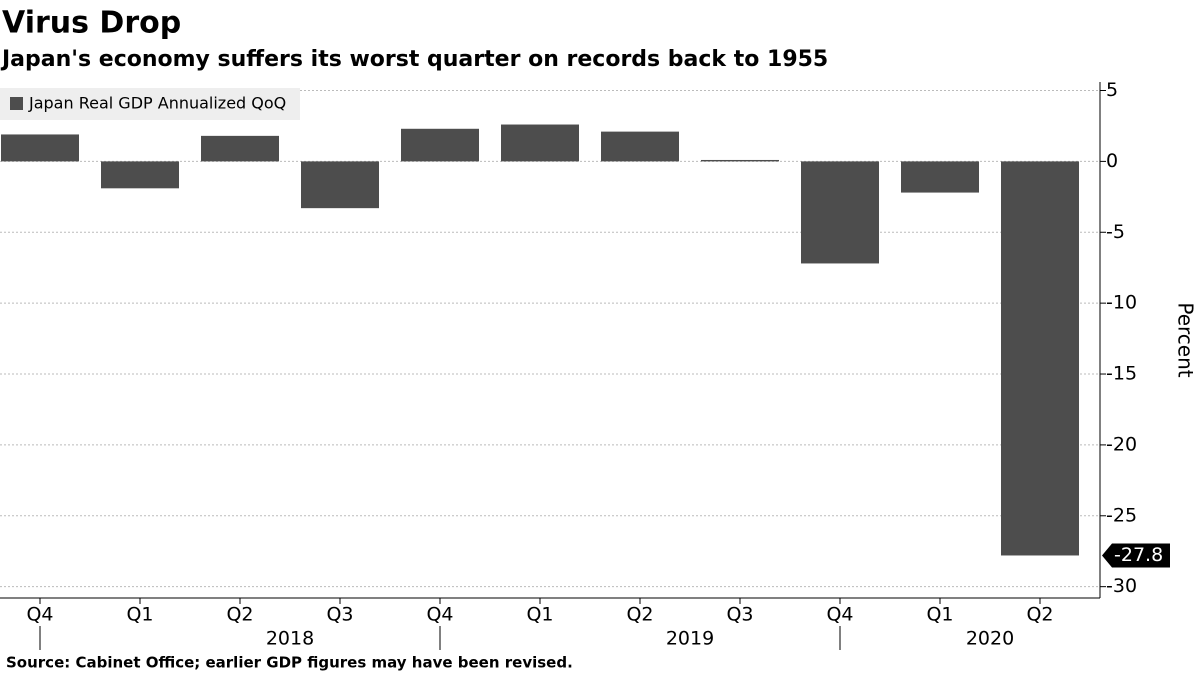 The width and height of the screenshot is (1200, 675). I want to click on year-label: 2020, so click(990, 639).